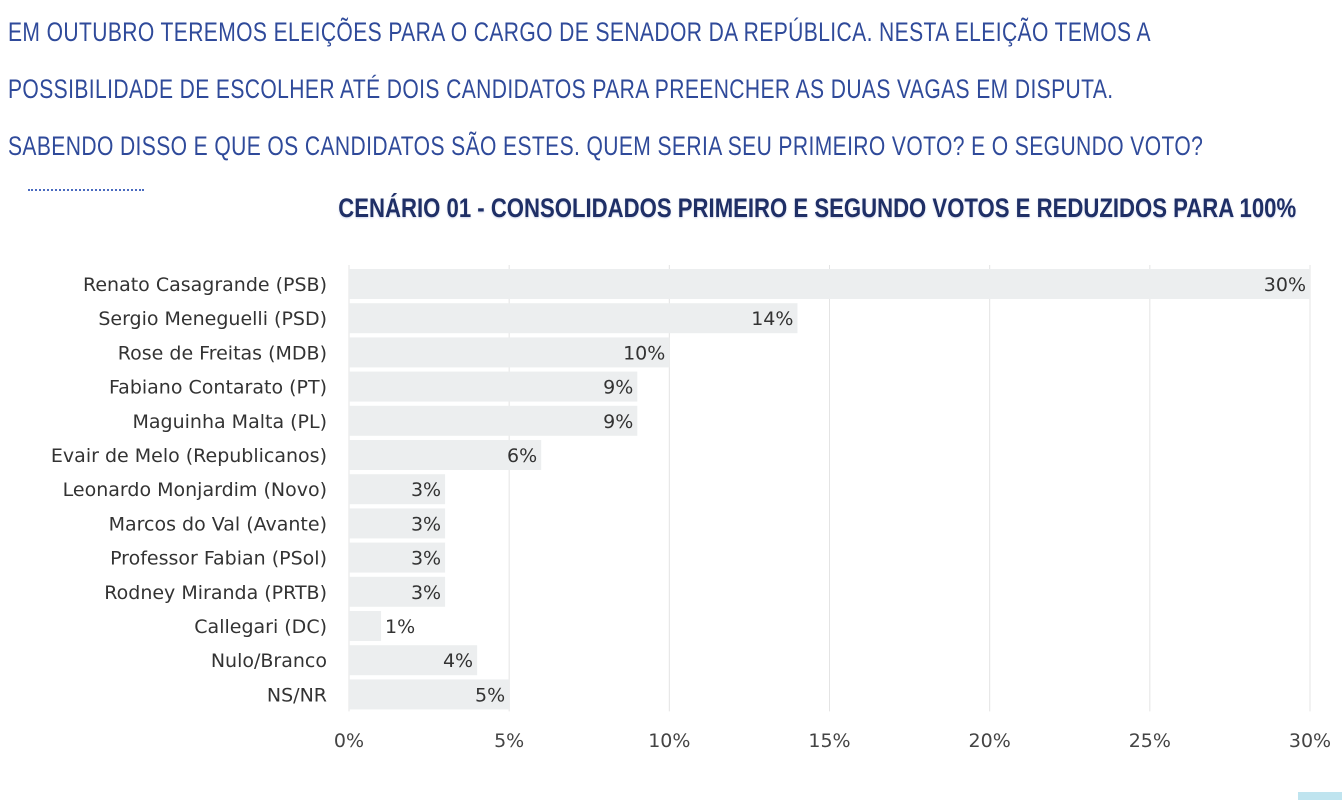  What do you see at coordinates (458, 661) in the screenshot?
I see `data-label: 4%` at bounding box center [458, 661].